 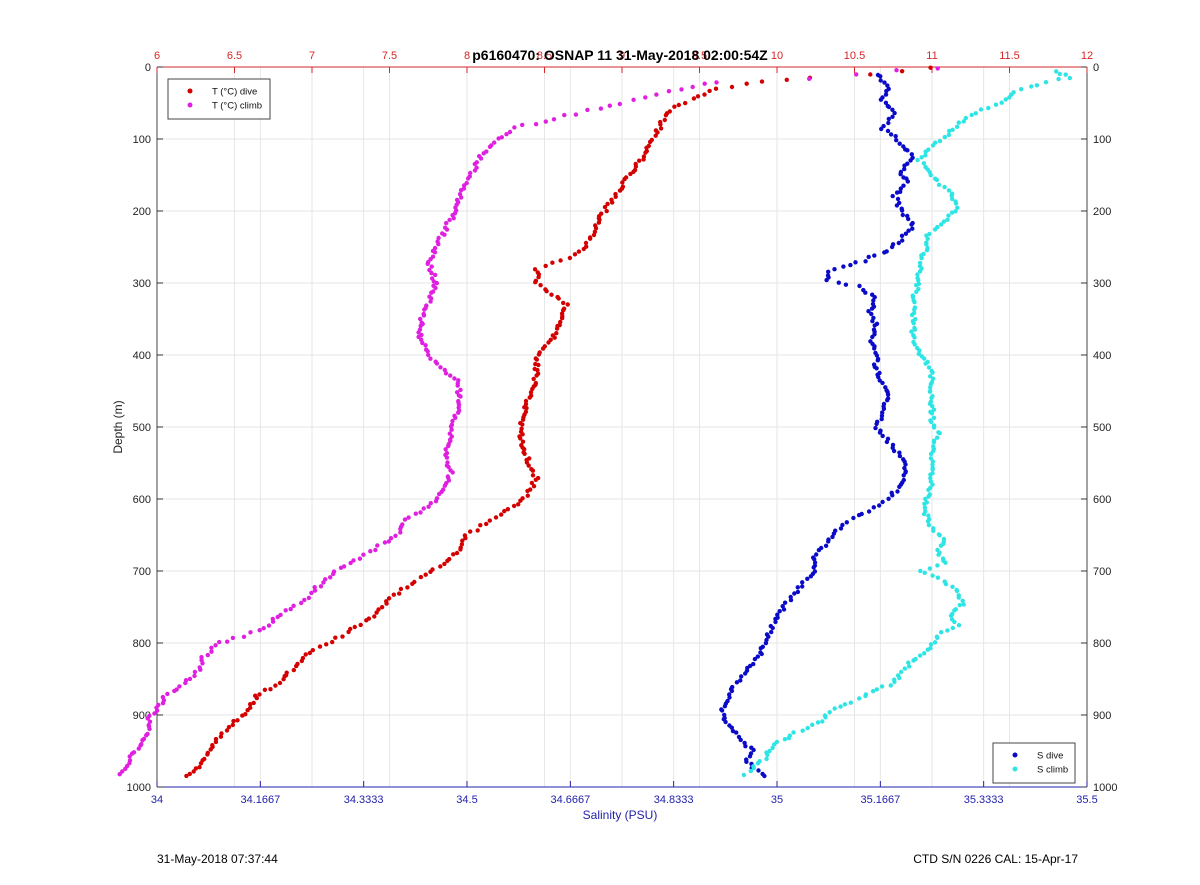 I want to click on bottom-tick-label: 35, so click(x=777, y=800).